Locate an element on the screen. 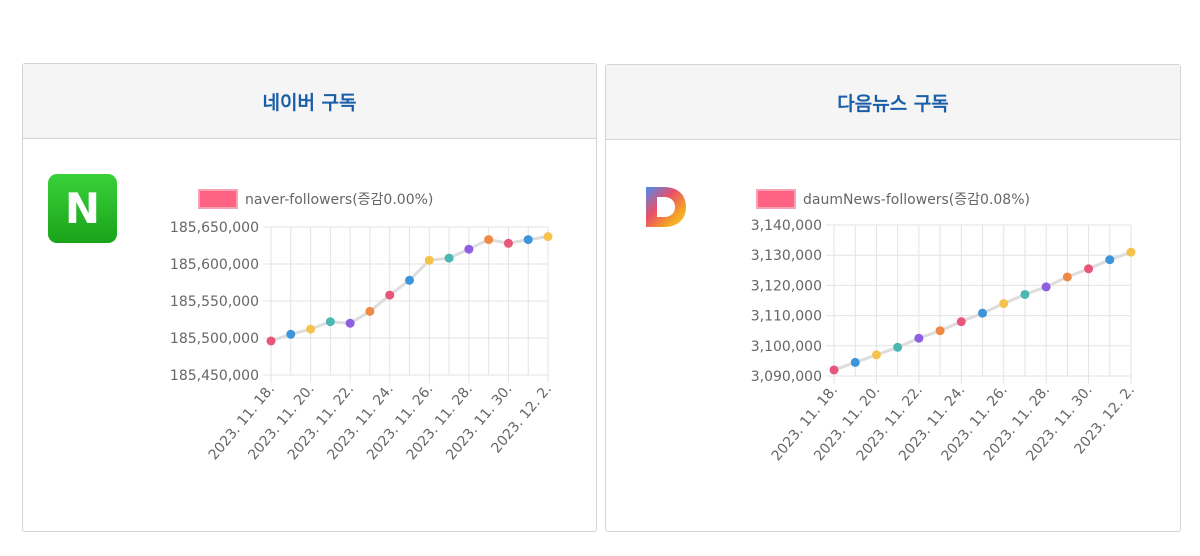  daum-card-title: 다음뉴스 구독 is located at coordinates (893, 102).